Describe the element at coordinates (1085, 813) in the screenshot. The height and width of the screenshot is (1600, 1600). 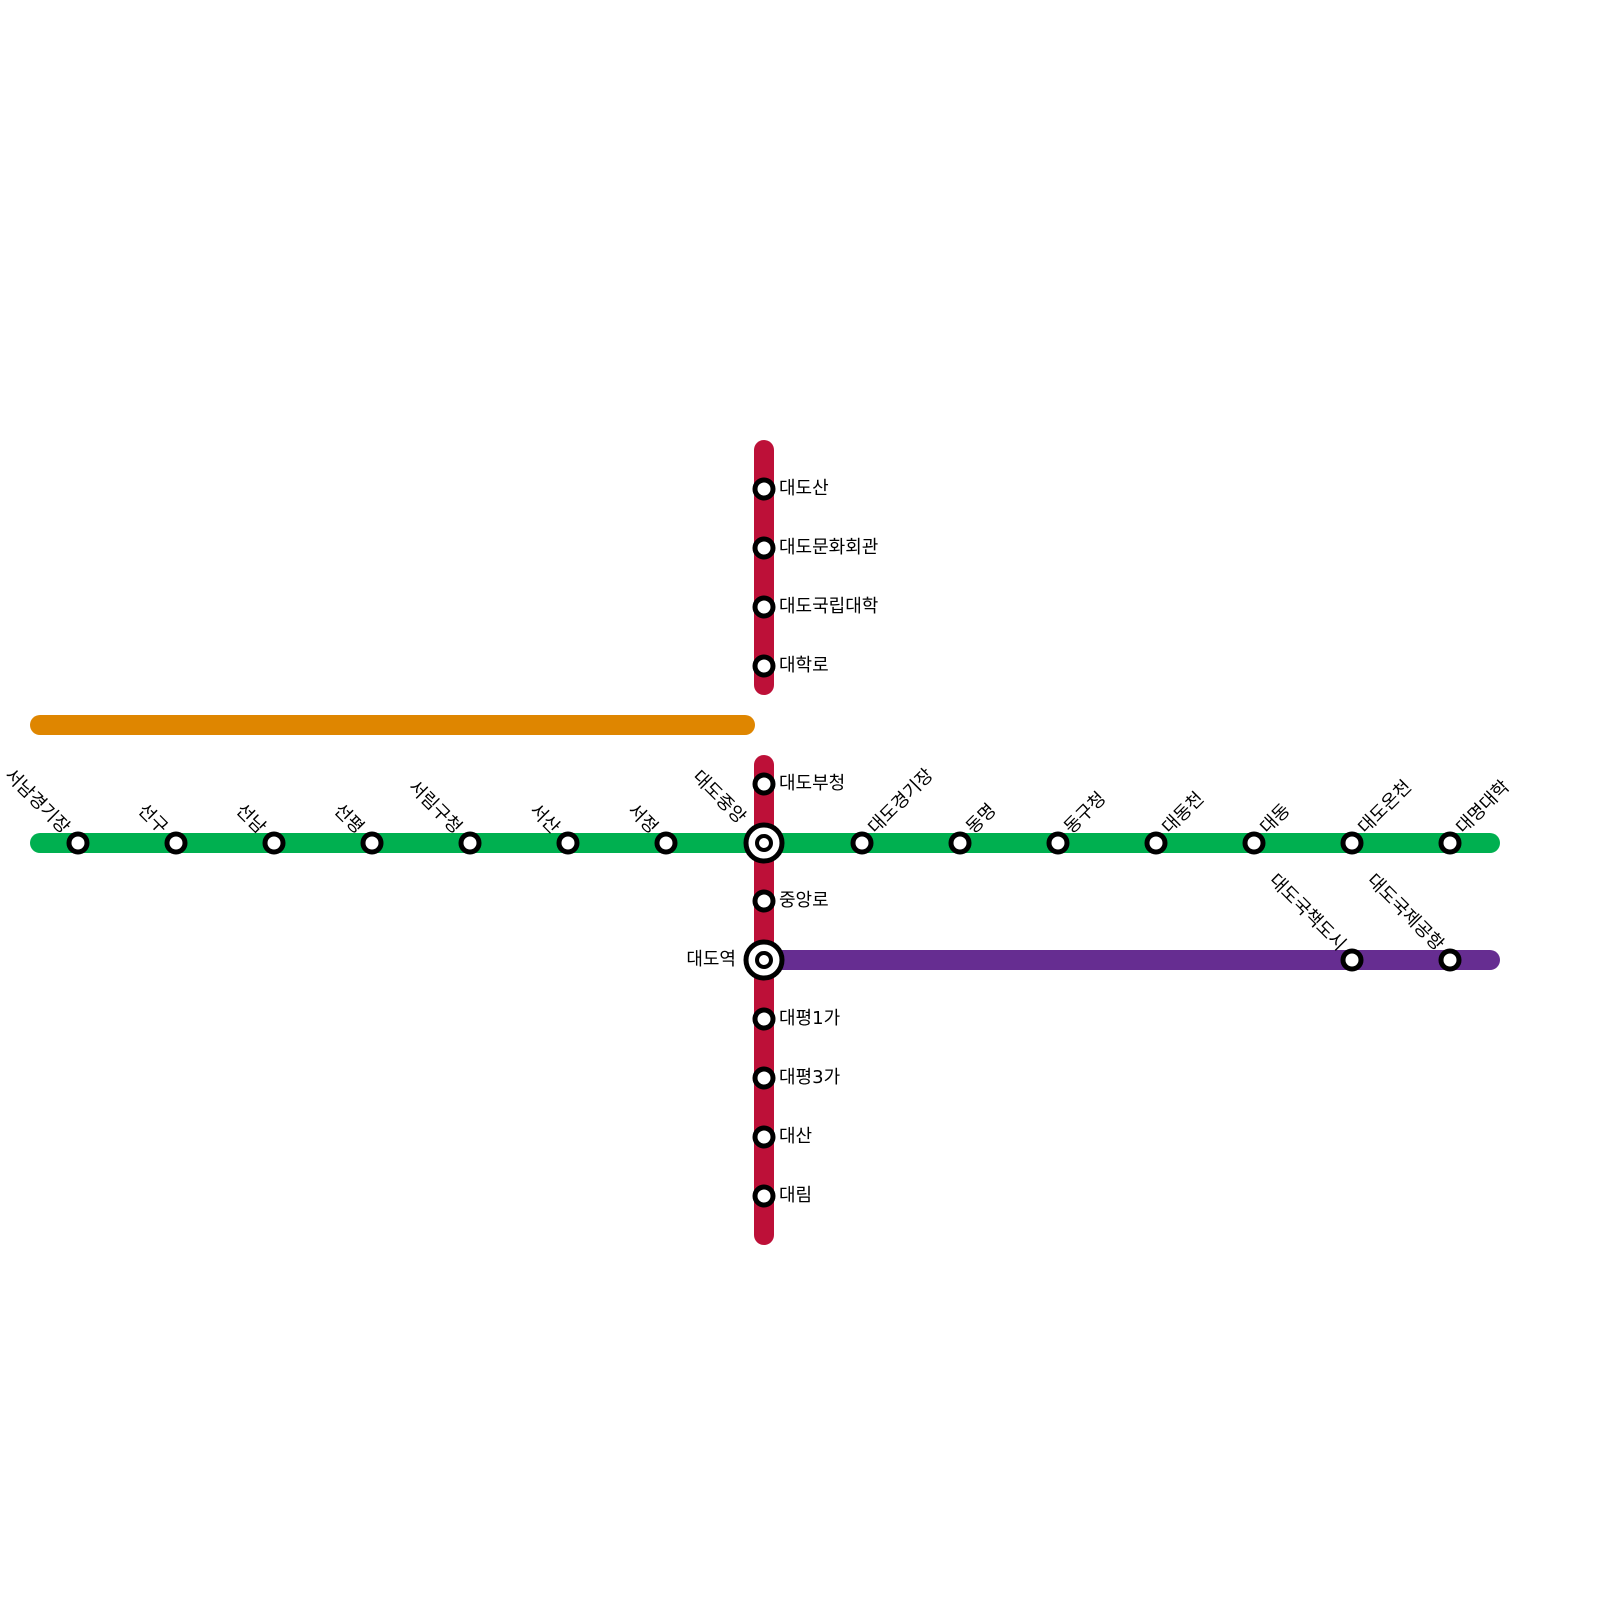
I see `station-label: 동구청` at that location.